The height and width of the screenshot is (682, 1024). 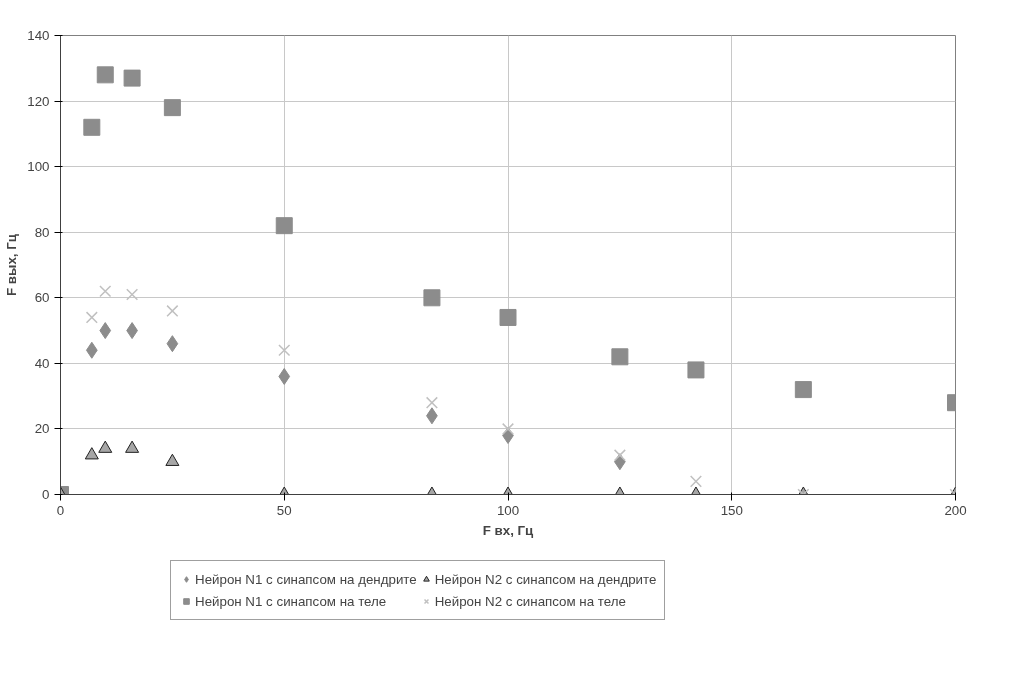 I want to click on y-tick-label: 80, so click(x=42, y=232).